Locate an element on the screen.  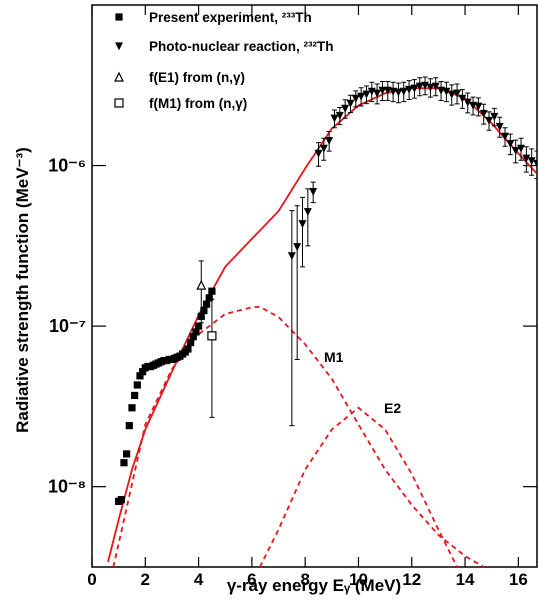
x-tick-label: 6 is located at coordinates (251, 579).